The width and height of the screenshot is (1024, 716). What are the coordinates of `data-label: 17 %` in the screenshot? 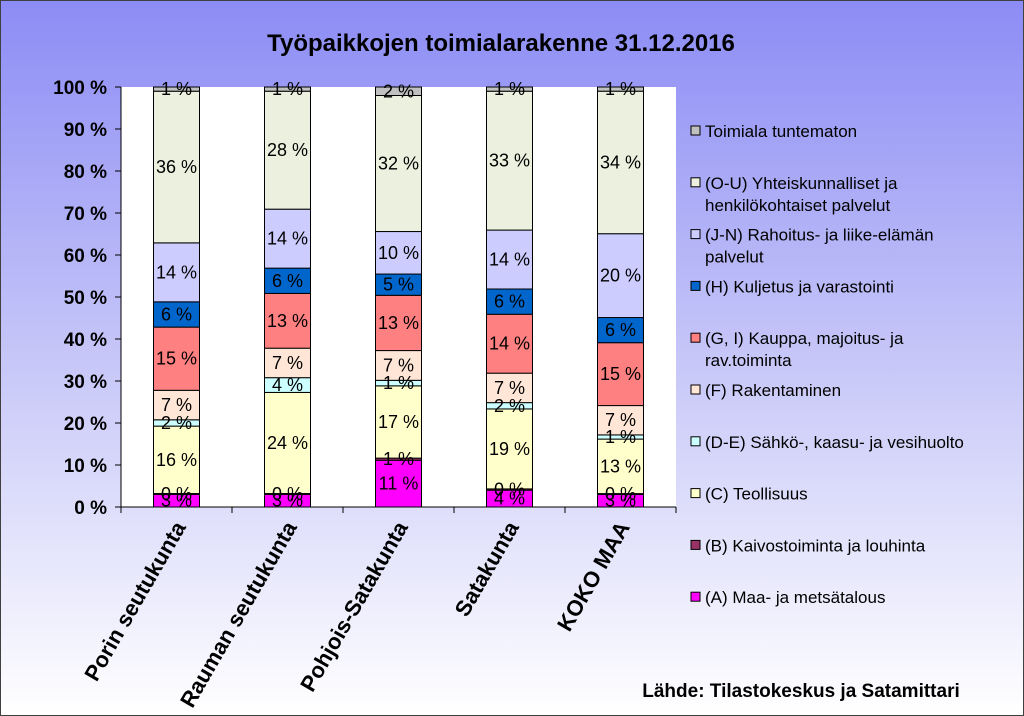 It's located at (398, 422).